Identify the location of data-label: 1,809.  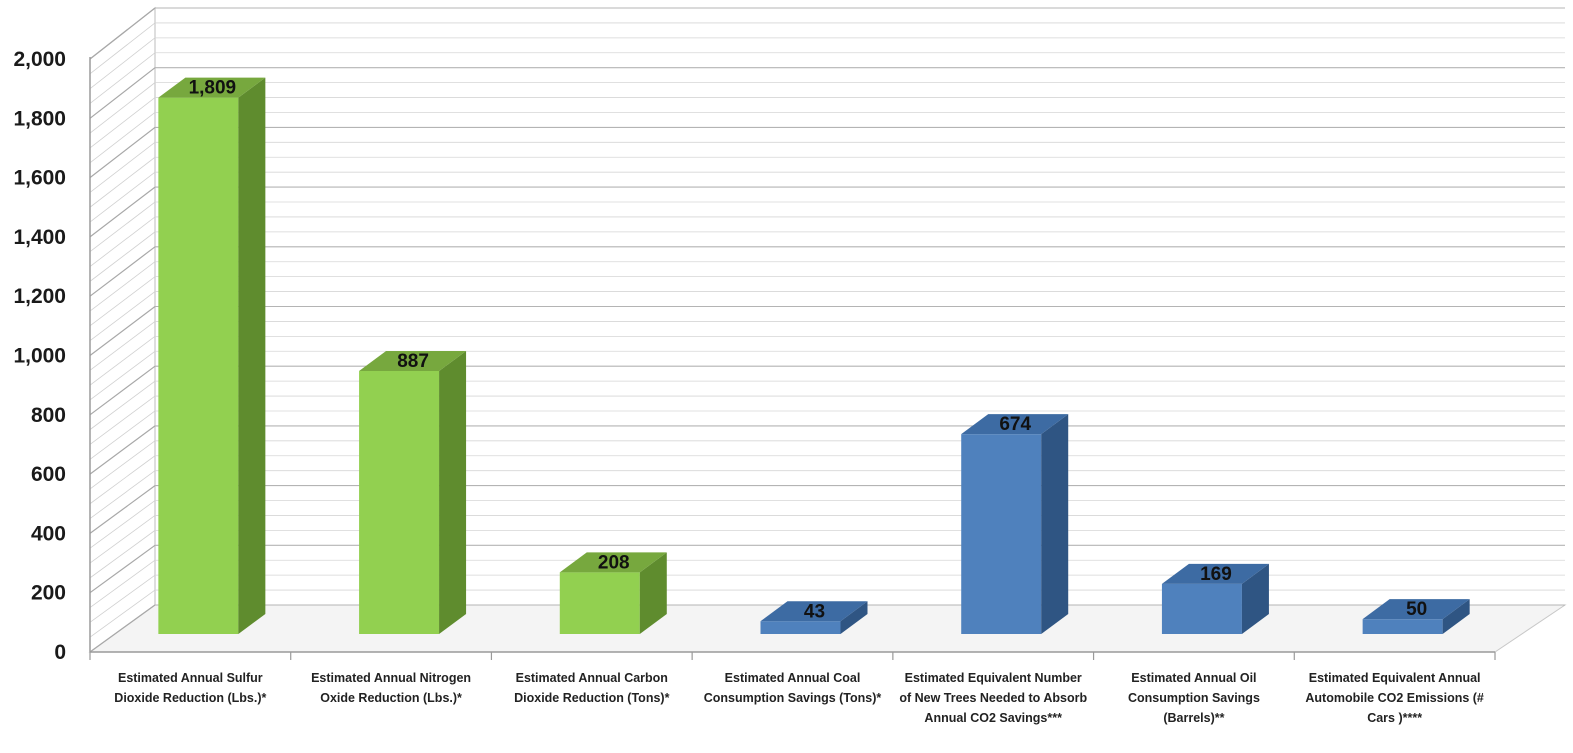
(213, 88).